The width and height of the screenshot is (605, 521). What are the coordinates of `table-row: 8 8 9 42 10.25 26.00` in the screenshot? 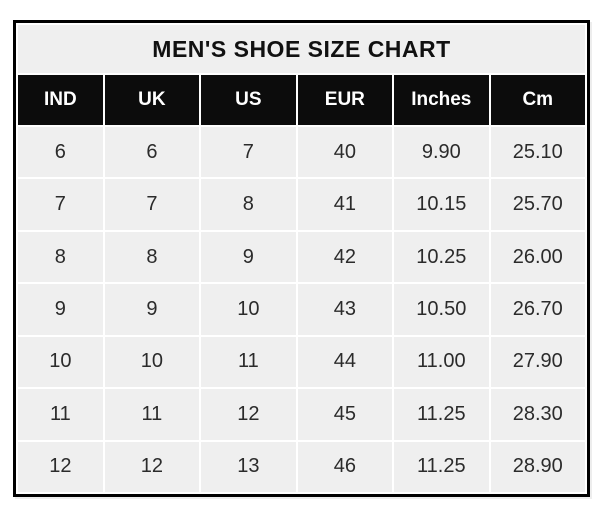 It's located at (301, 257).